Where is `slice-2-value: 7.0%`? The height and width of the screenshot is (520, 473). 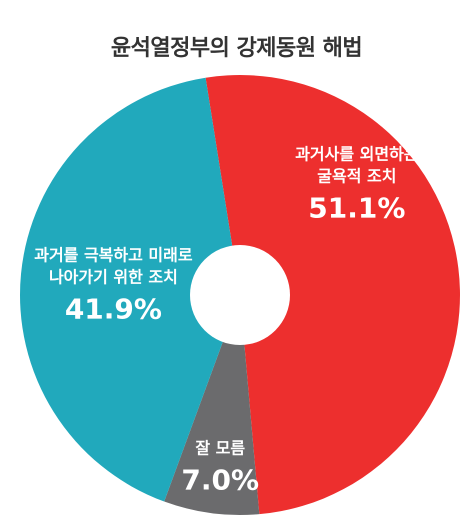 slice-2-value: 7.0% is located at coordinates (220, 480).